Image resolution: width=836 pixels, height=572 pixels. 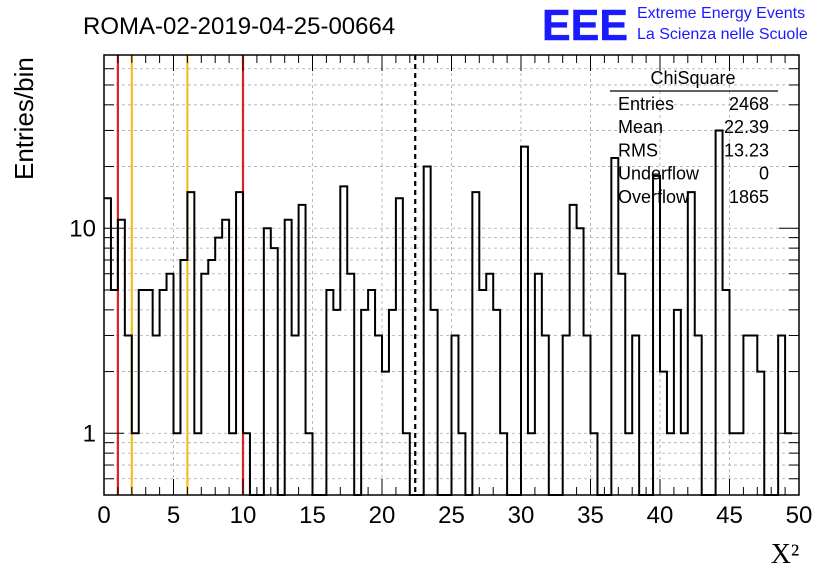 What do you see at coordinates (746, 127) in the screenshot?
I see `stats-value: 22.39` at bounding box center [746, 127].